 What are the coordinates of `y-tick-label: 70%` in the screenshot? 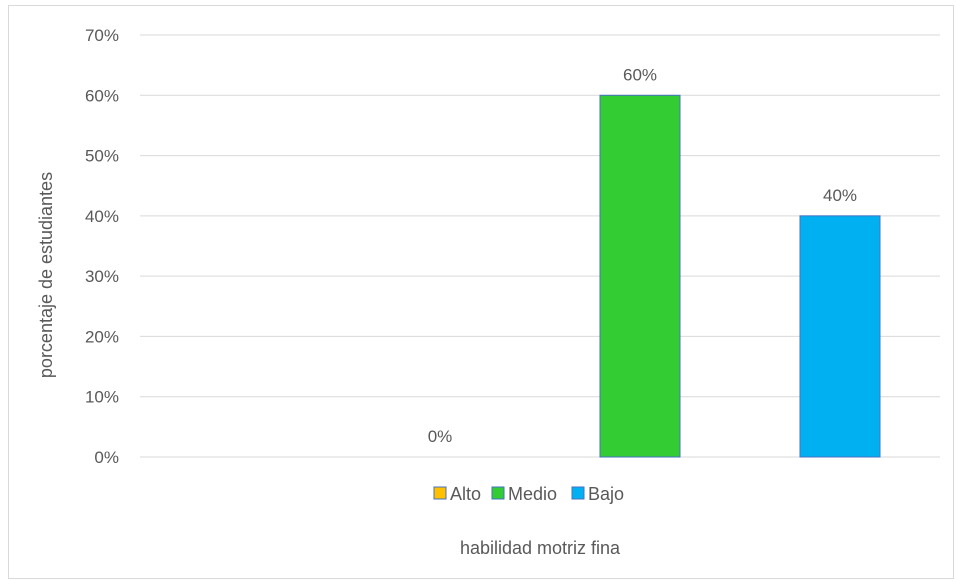 It's located at (102, 35).